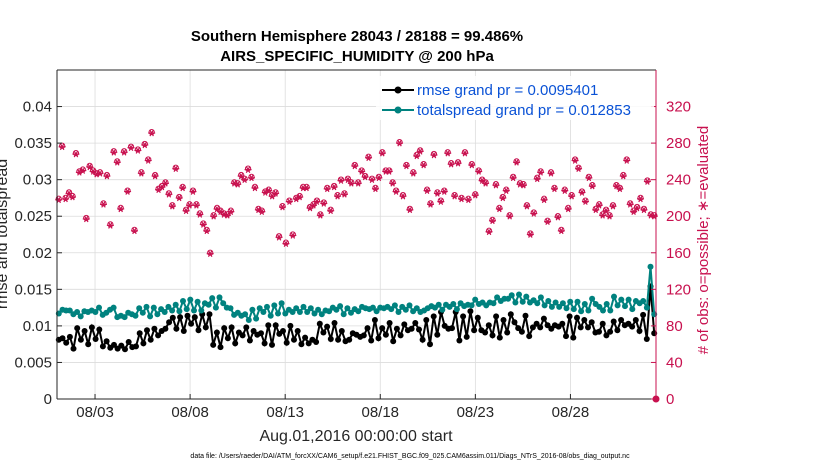  Describe the element at coordinates (515, 98) in the screenshot. I see `legend-box` at that location.